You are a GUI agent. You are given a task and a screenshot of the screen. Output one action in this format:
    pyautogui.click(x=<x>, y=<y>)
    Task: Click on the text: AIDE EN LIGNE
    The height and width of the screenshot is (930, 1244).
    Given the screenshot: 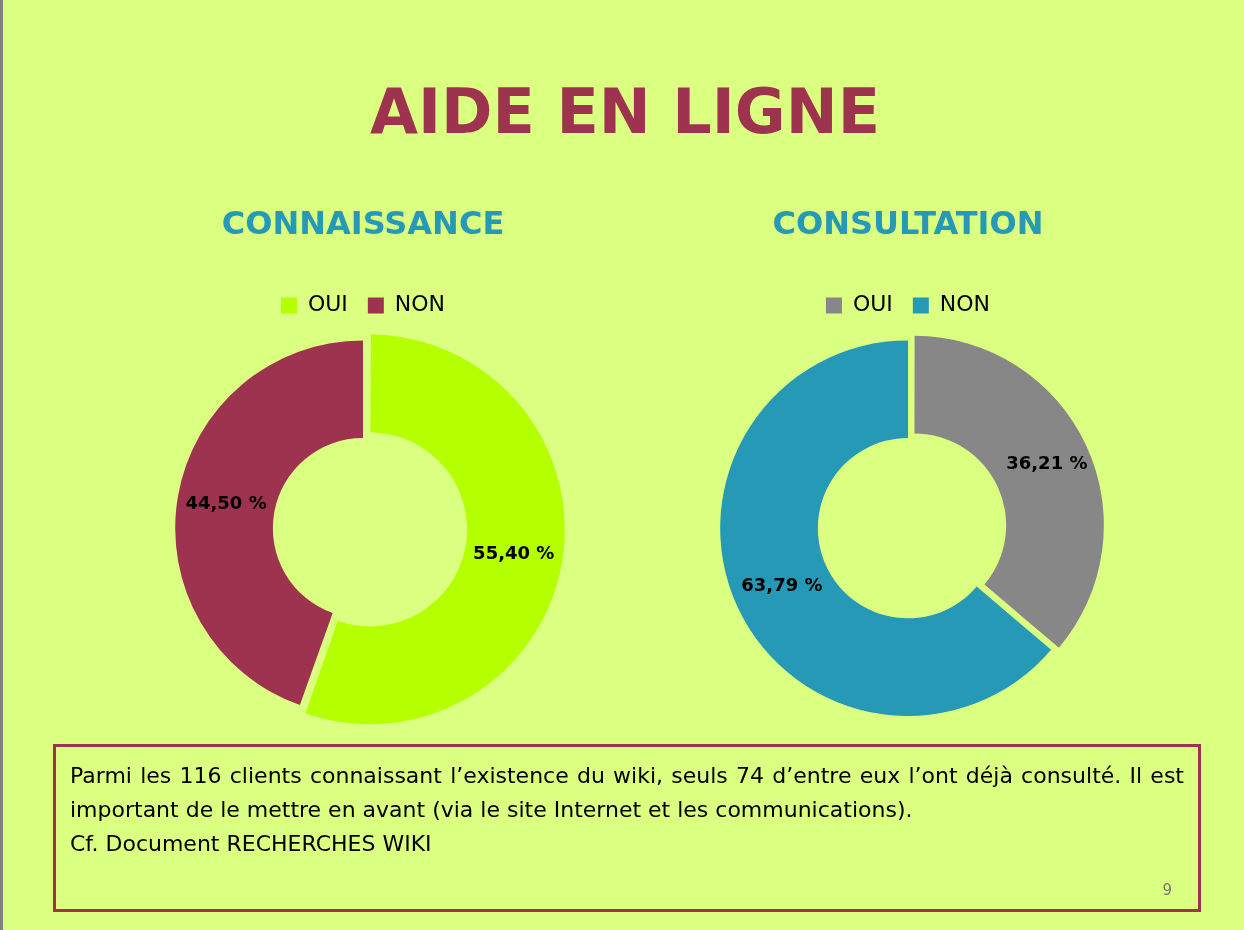 What is the action you would take?
    pyautogui.click(x=625, y=111)
    